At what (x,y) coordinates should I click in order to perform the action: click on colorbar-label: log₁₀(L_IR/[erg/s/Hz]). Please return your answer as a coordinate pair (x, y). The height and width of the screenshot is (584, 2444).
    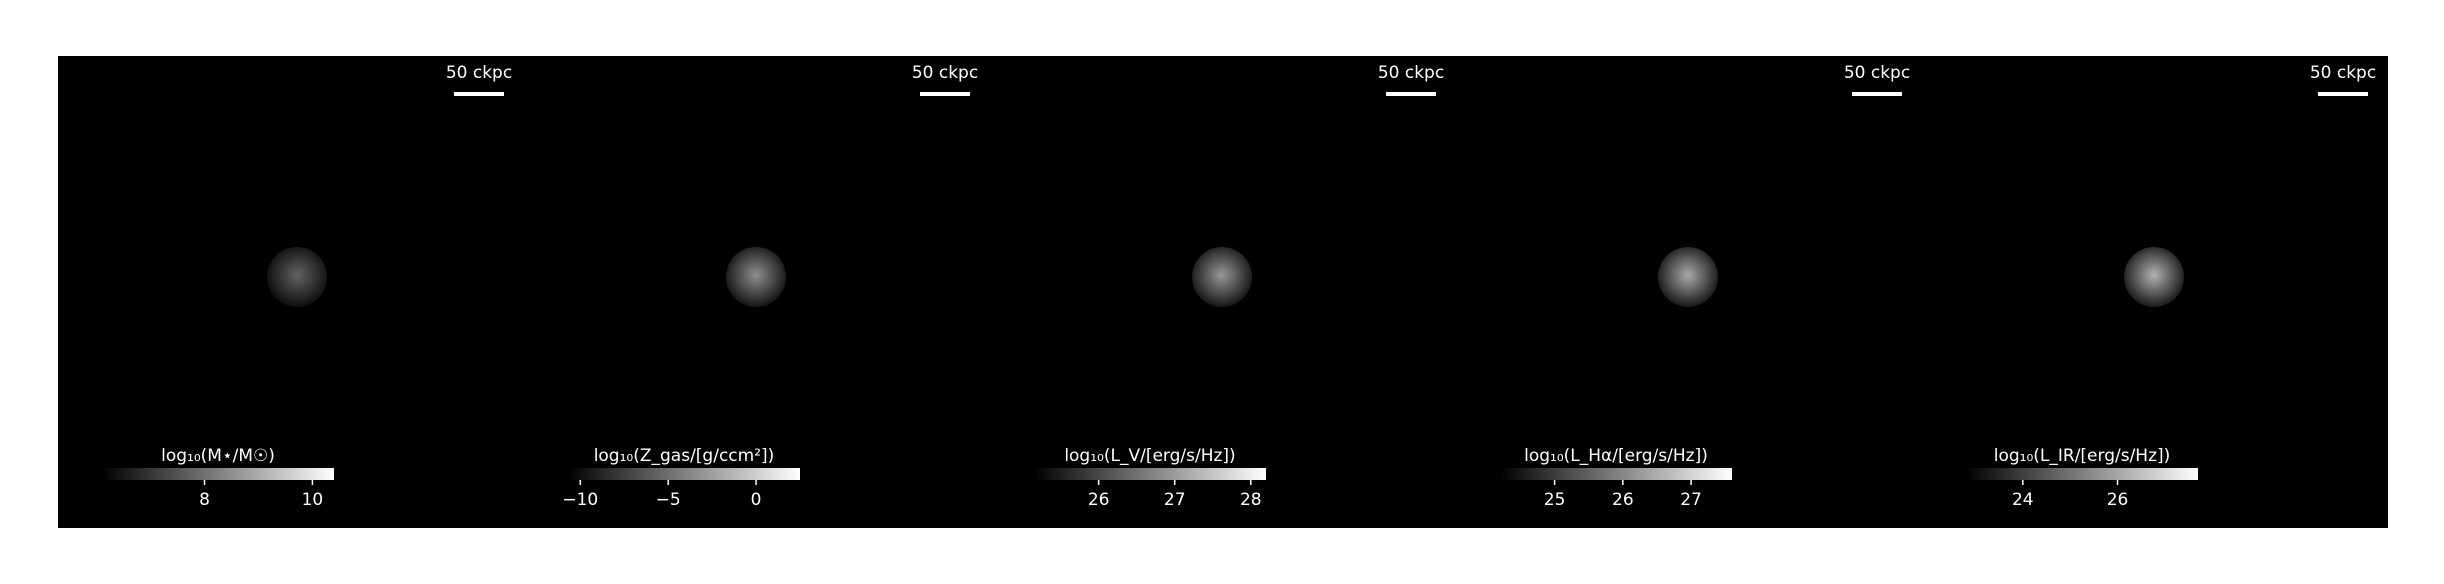
    Looking at the image, I should click on (2082, 456).